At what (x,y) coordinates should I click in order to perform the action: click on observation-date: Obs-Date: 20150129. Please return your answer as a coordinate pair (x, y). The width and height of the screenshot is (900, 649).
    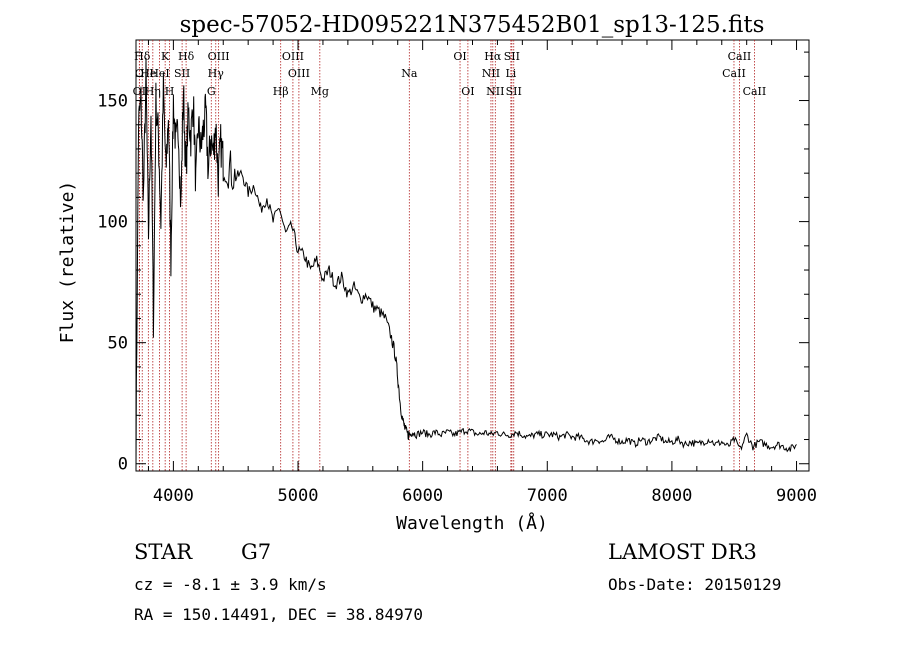
    Looking at the image, I should click on (694, 584).